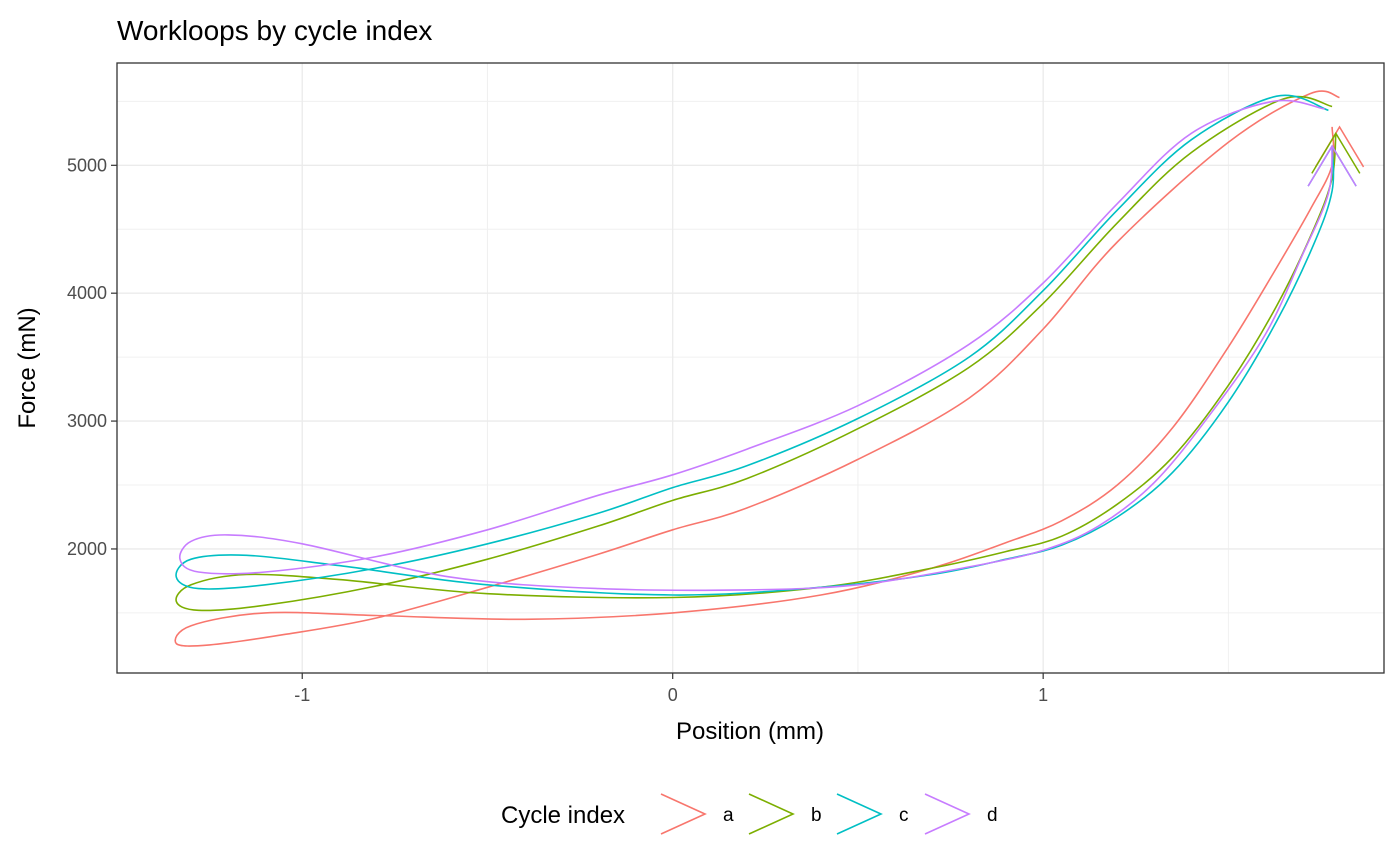 The image size is (1400, 865). What do you see at coordinates (947, 814) in the screenshot?
I see `legend-key-d` at bounding box center [947, 814].